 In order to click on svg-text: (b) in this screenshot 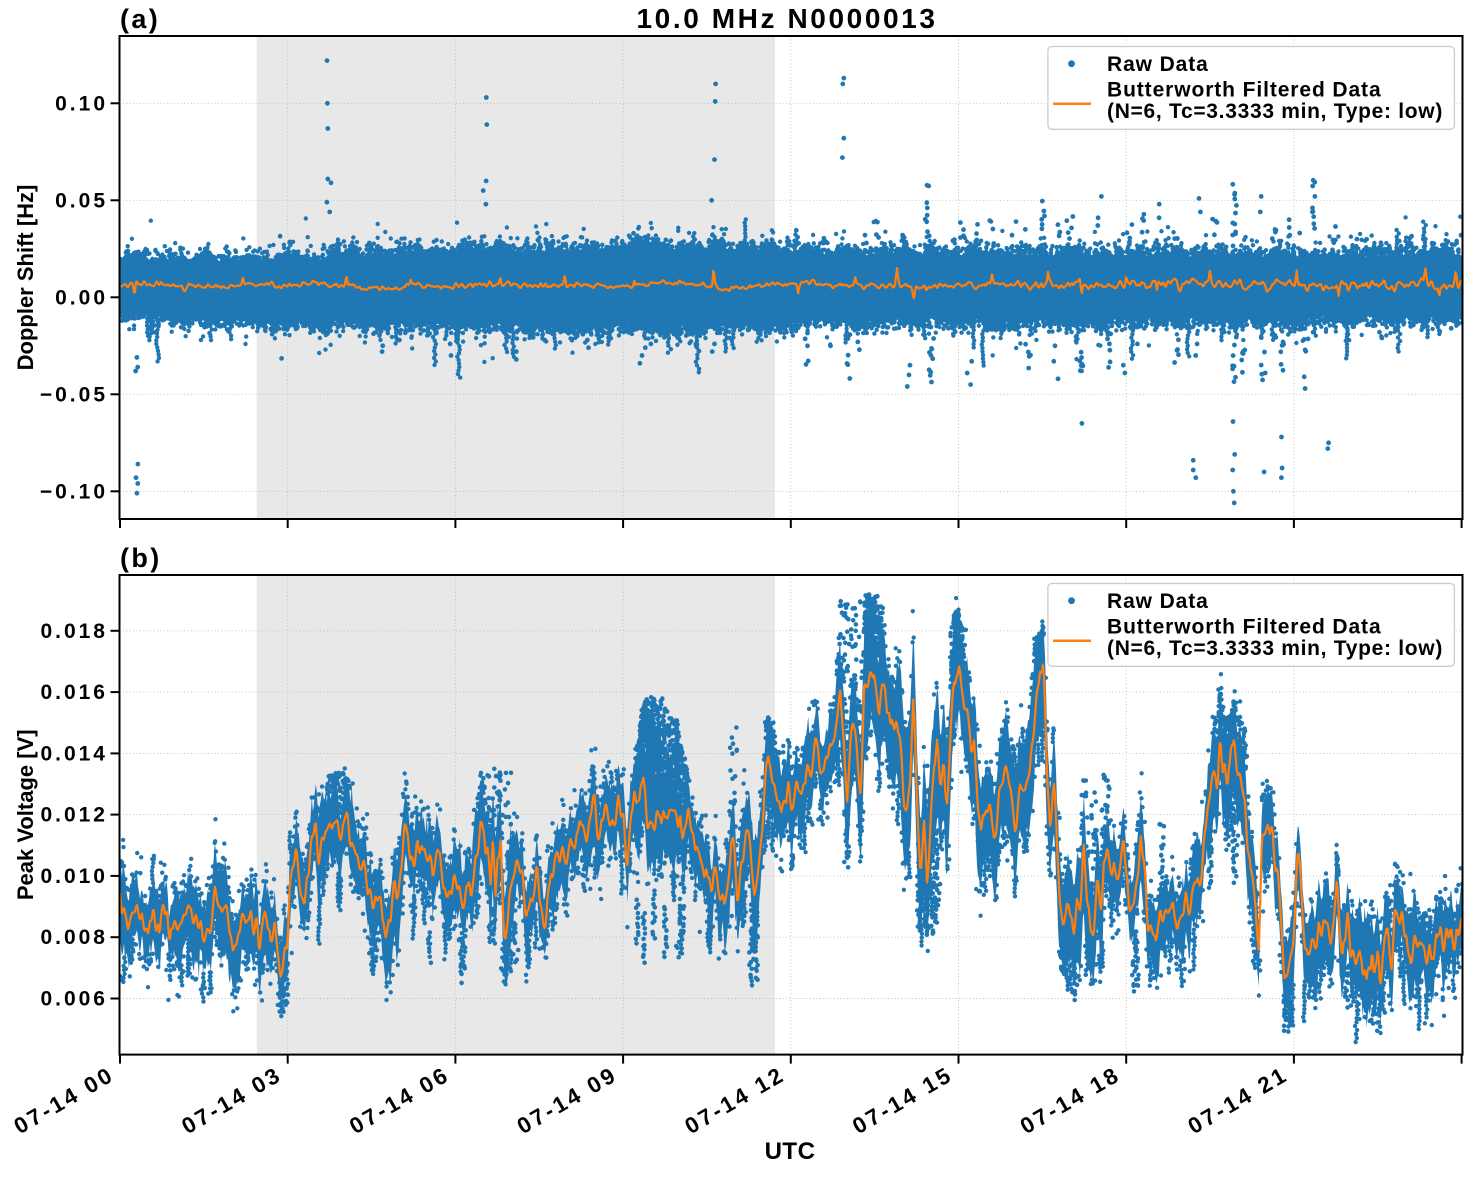, I will do `click(141, 558)`.